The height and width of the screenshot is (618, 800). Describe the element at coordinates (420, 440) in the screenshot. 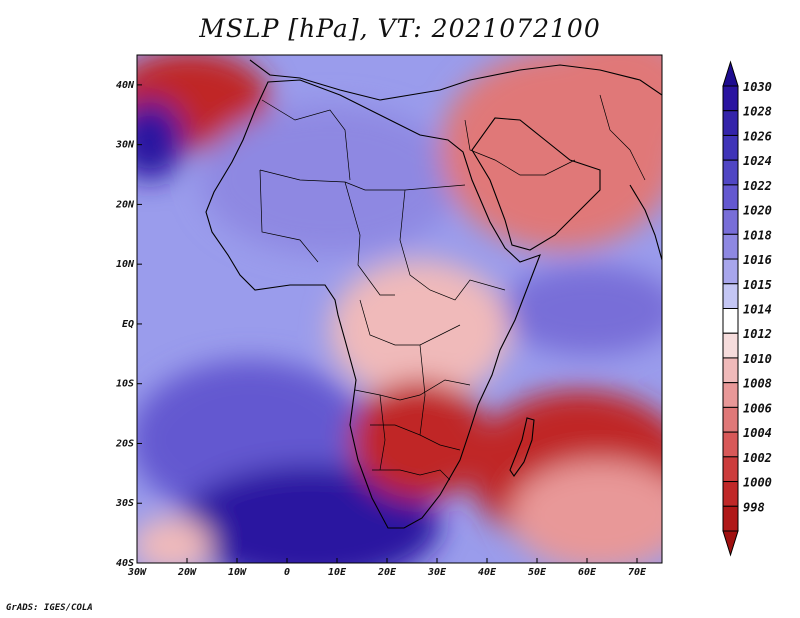

I see `southern-africa-field` at that location.